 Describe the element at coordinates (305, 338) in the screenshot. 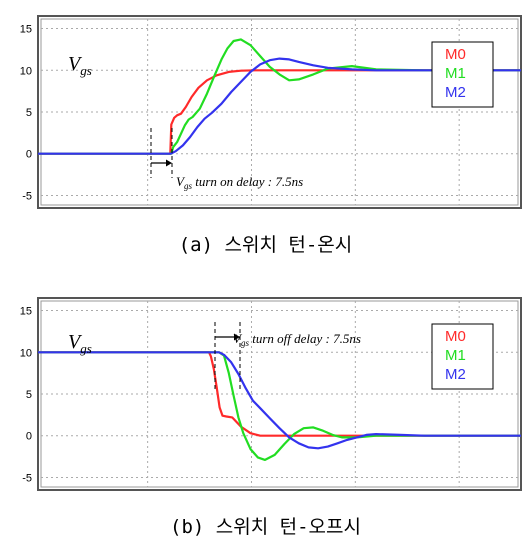

I see `delay-annotation-rest: turn off delay : 7.5ns` at that location.